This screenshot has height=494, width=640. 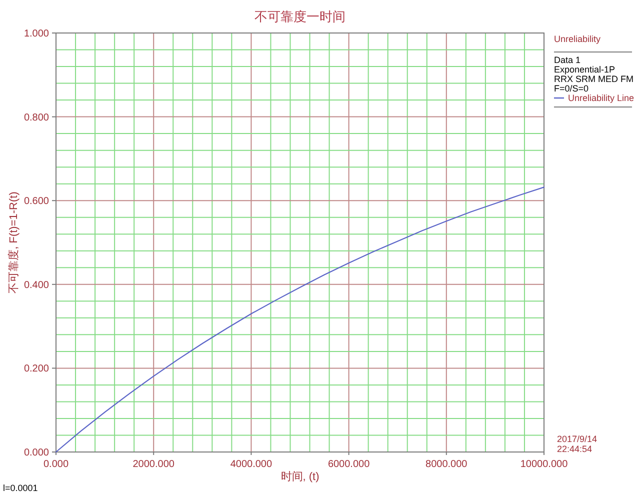 What do you see at coordinates (251, 464) in the screenshot?
I see `x-tick-label: 4000.000` at bounding box center [251, 464].